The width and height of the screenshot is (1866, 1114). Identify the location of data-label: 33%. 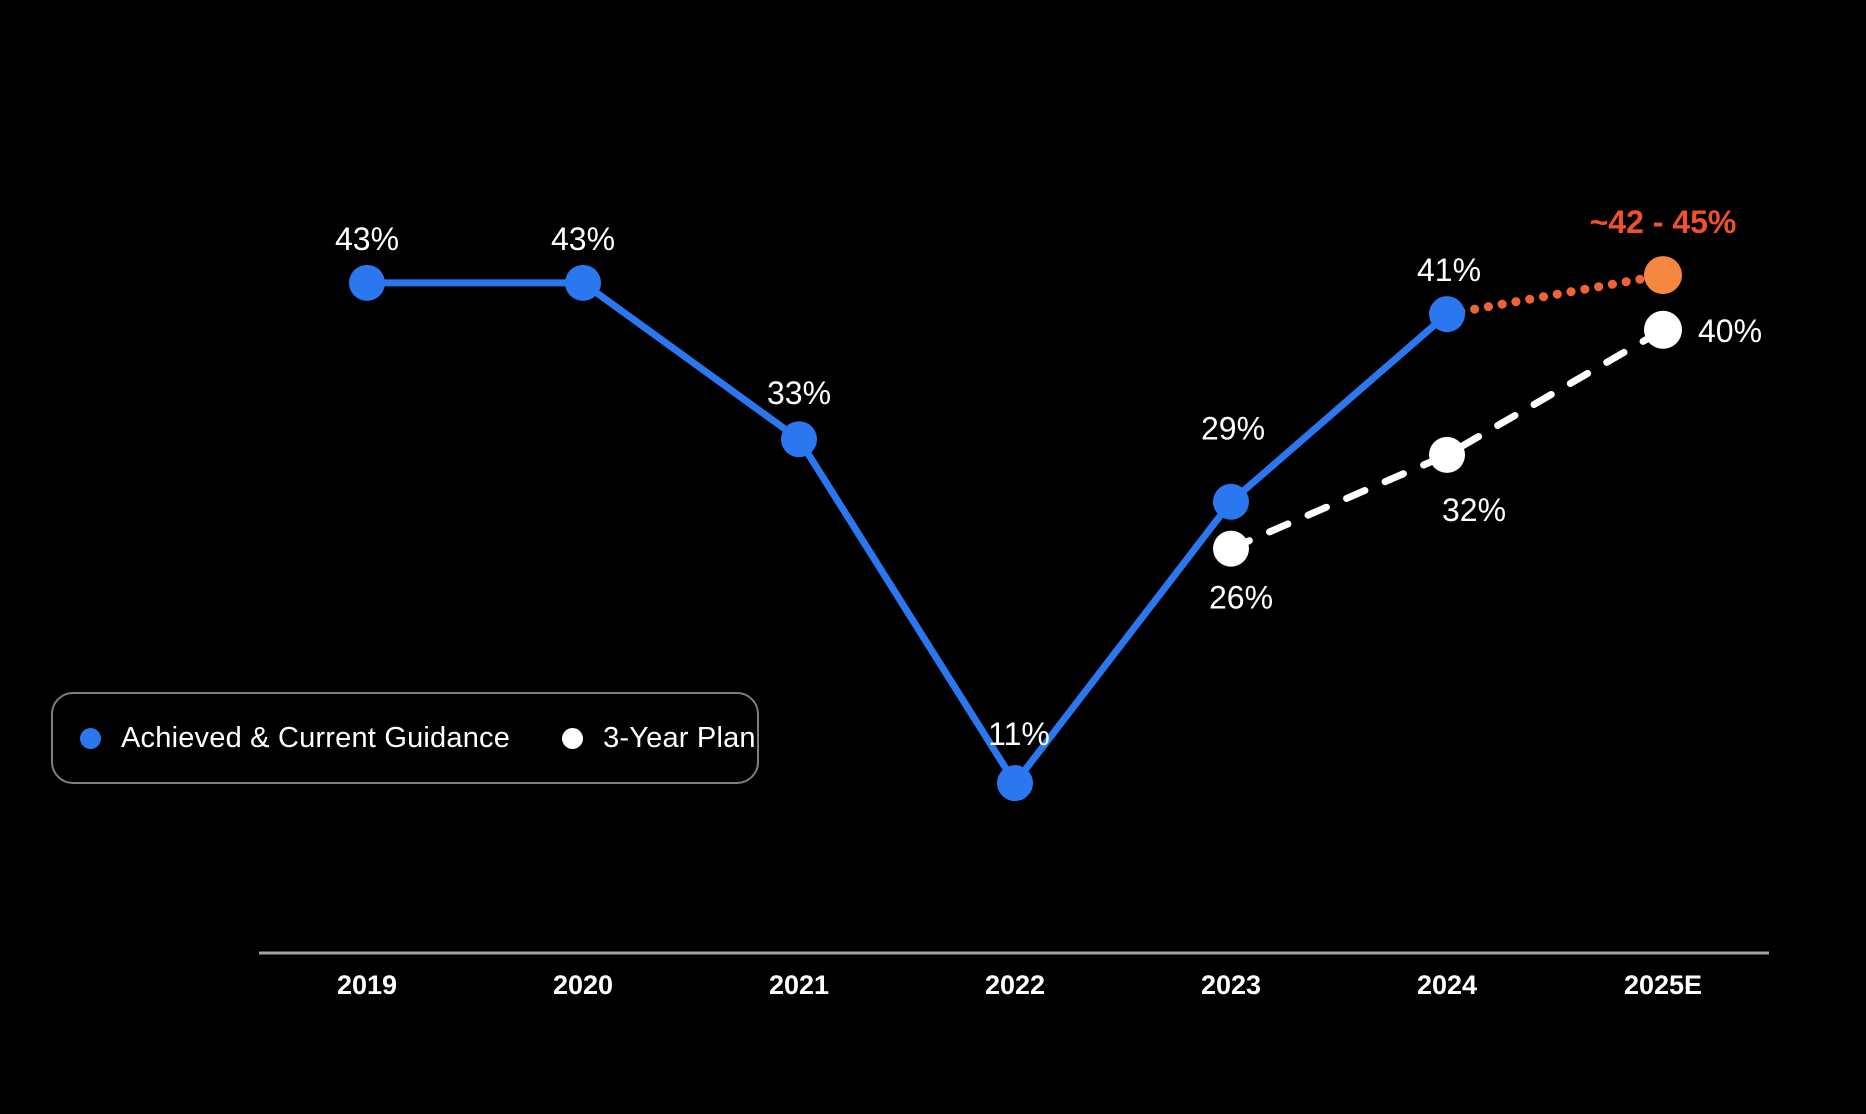
(799, 393).